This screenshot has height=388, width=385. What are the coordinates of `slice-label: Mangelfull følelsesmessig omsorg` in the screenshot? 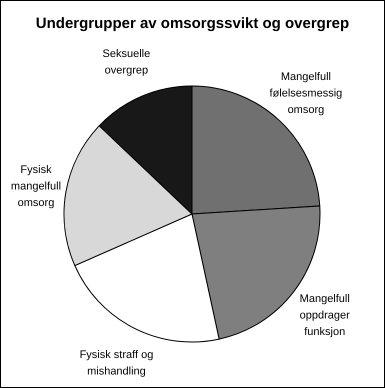 It's located at (306, 93).